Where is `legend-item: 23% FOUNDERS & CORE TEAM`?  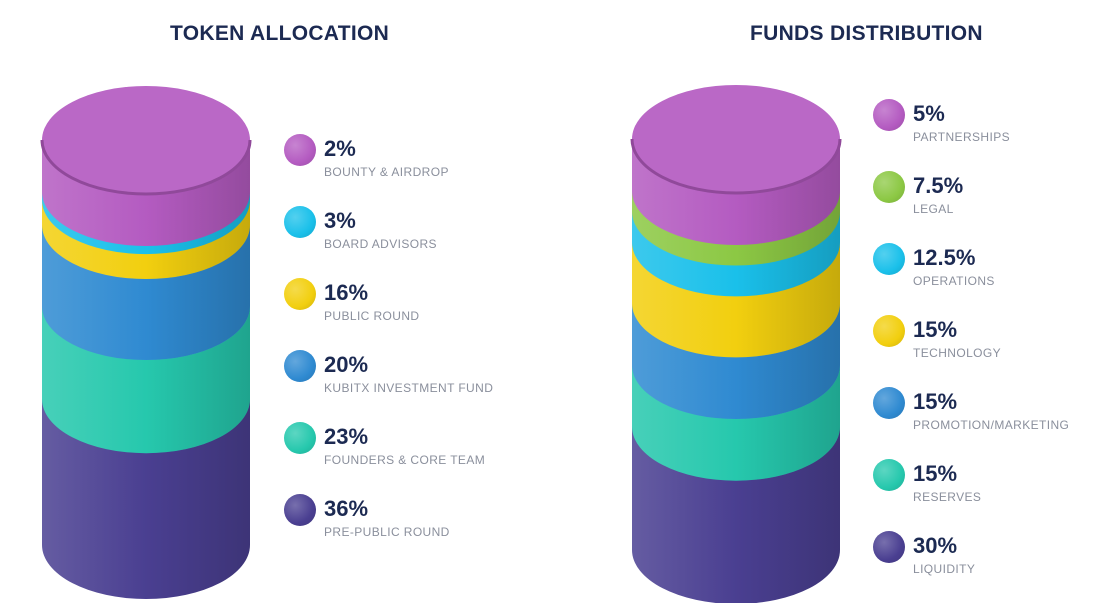 legend-item: 23% FOUNDERS & CORE TEAM is located at coordinates (404, 450).